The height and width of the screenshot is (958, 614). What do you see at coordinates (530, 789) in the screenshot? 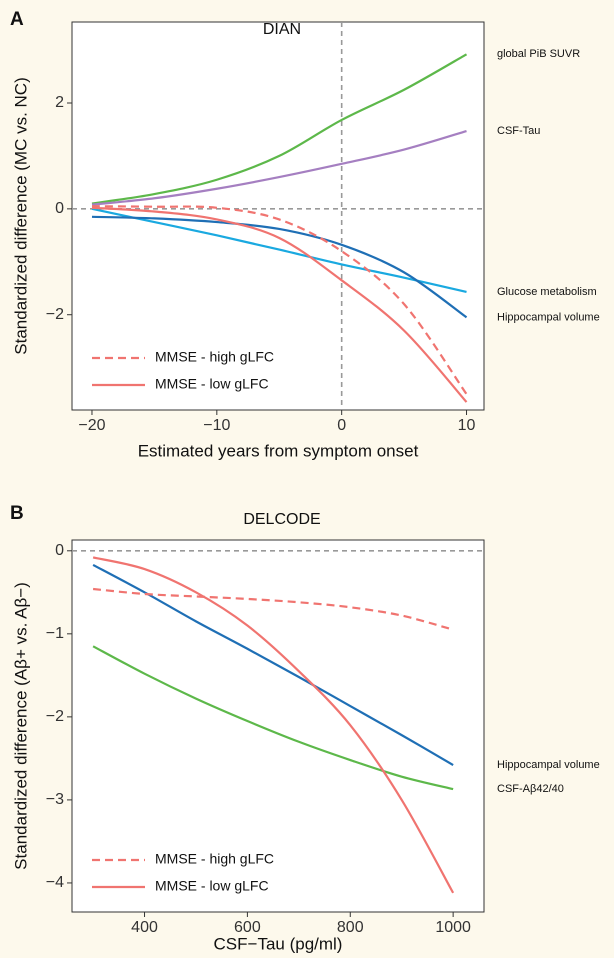
I see `series-annotation: CSF-Aβ42/40` at bounding box center [530, 789].